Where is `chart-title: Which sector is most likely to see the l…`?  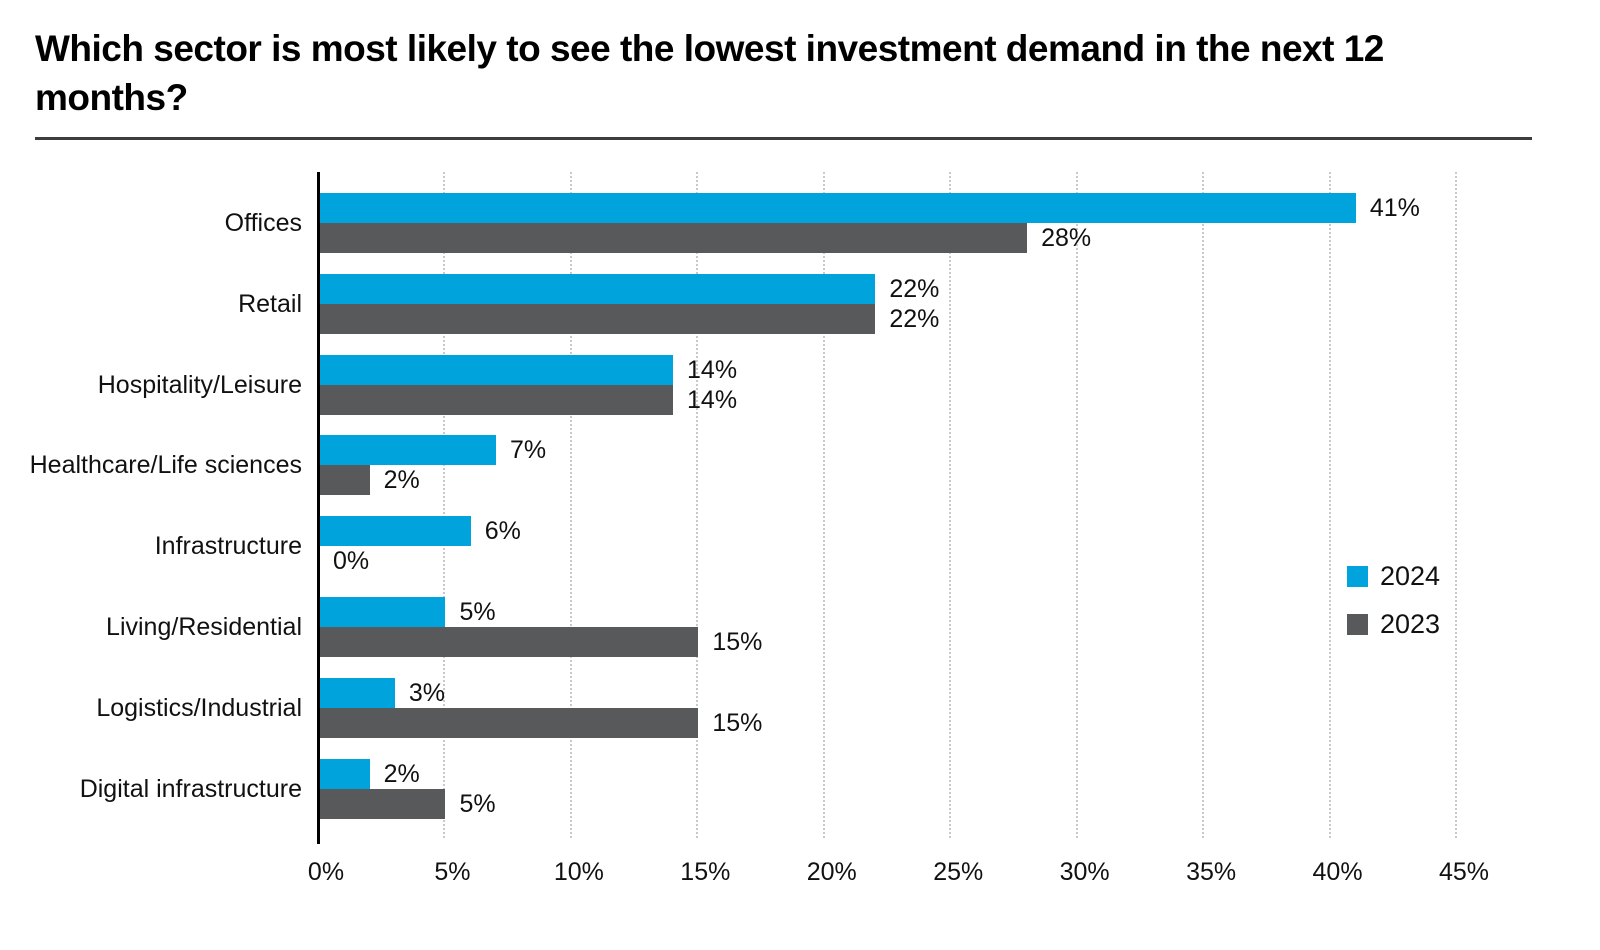
chart-title: Which sector is most likely to see the l… is located at coordinates (709, 73).